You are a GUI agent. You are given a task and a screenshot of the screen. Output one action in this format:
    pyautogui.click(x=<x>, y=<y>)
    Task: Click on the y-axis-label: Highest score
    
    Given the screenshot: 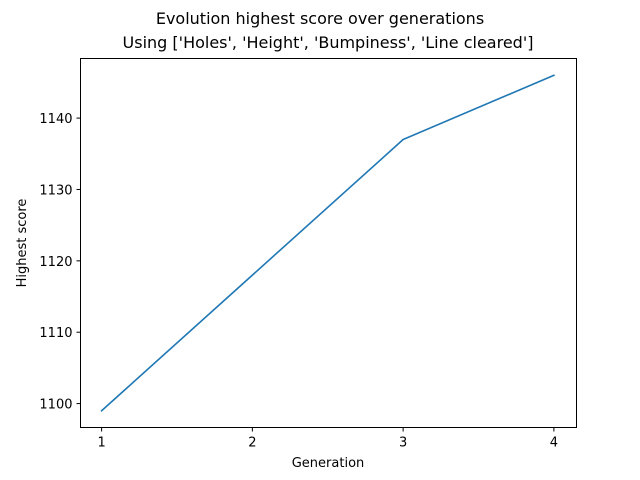 What is the action you would take?
    pyautogui.click(x=22, y=243)
    